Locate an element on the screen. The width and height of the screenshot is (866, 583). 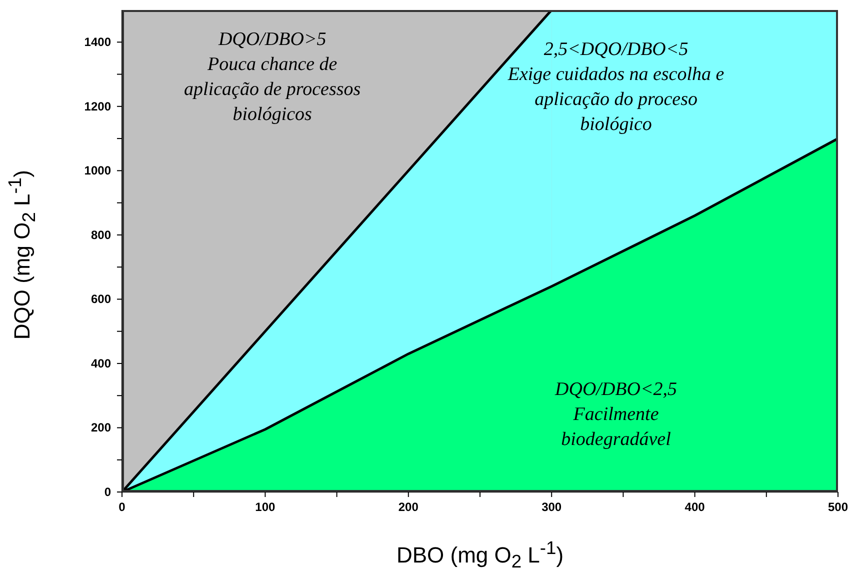
x-tick-label: 100 is located at coordinates (265, 507).